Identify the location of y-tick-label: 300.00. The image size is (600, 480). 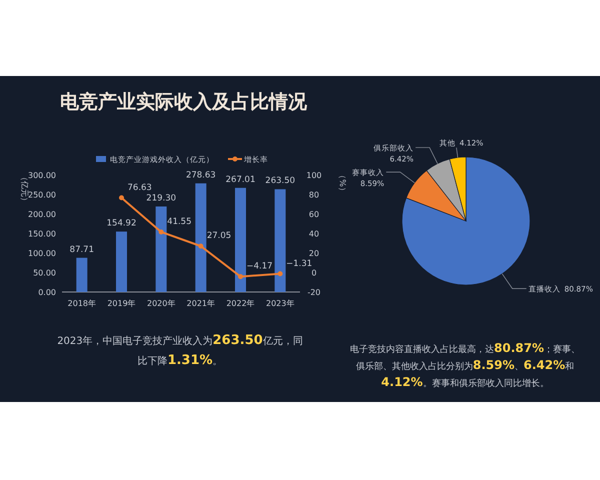
(42, 175).